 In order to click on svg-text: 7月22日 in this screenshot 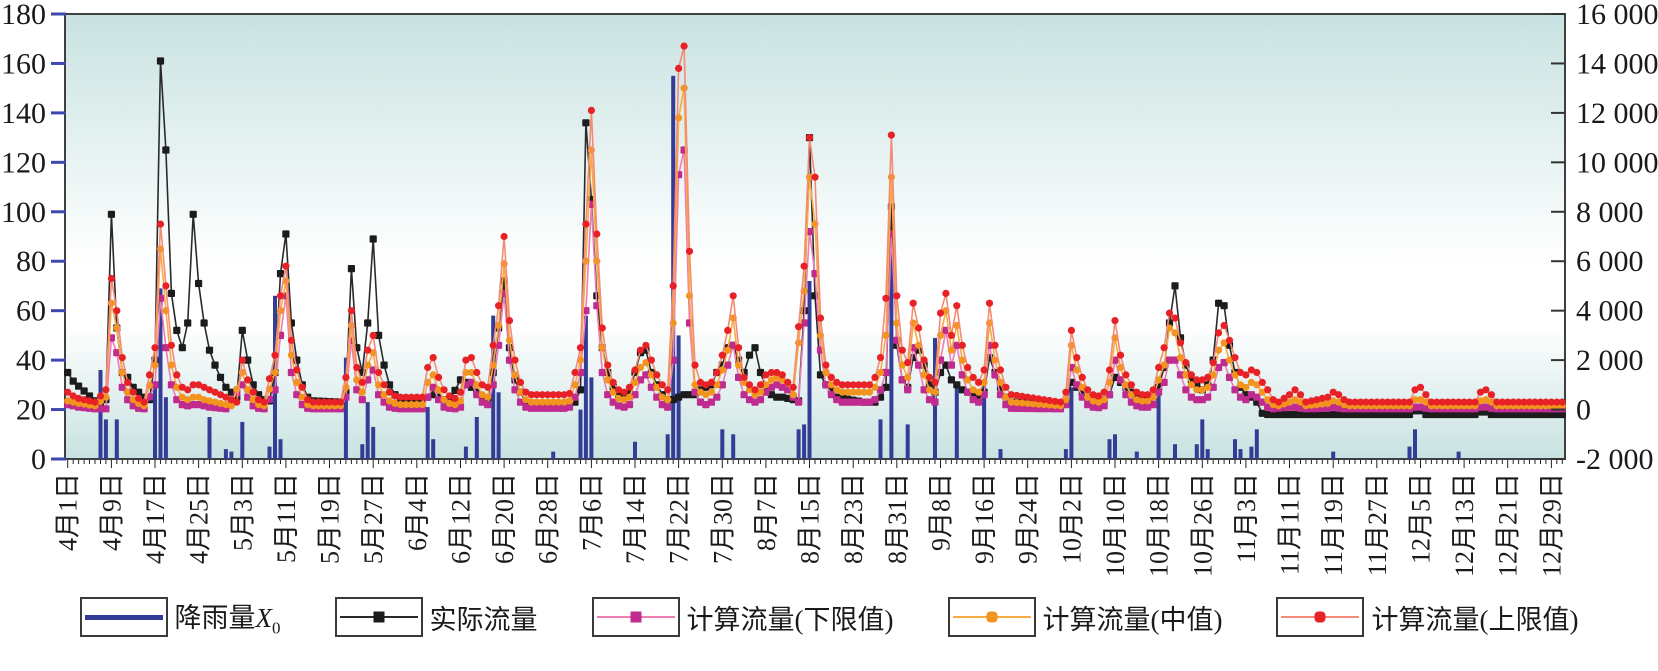, I will do `click(679, 518)`.